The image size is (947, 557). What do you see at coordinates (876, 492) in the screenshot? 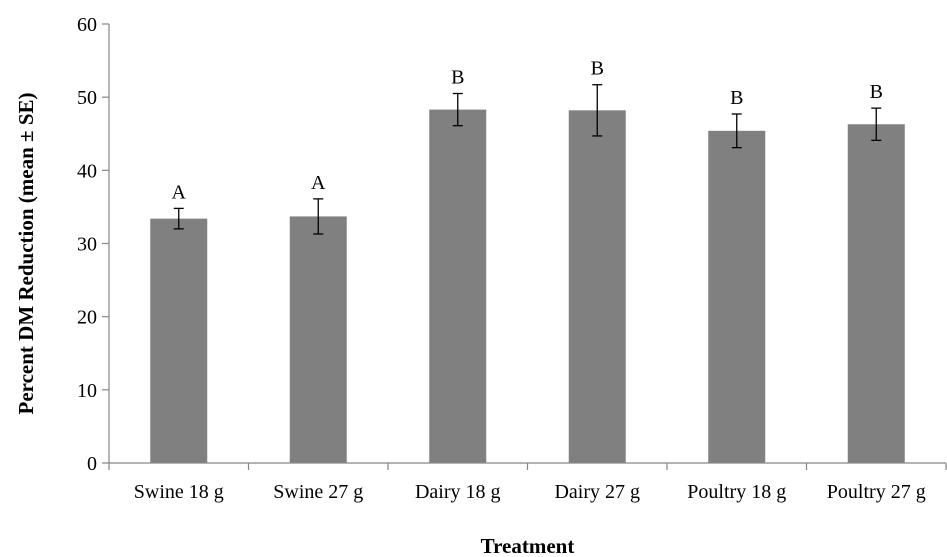
I see `x-tick-label: Poultry 27 g` at bounding box center [876, 492].